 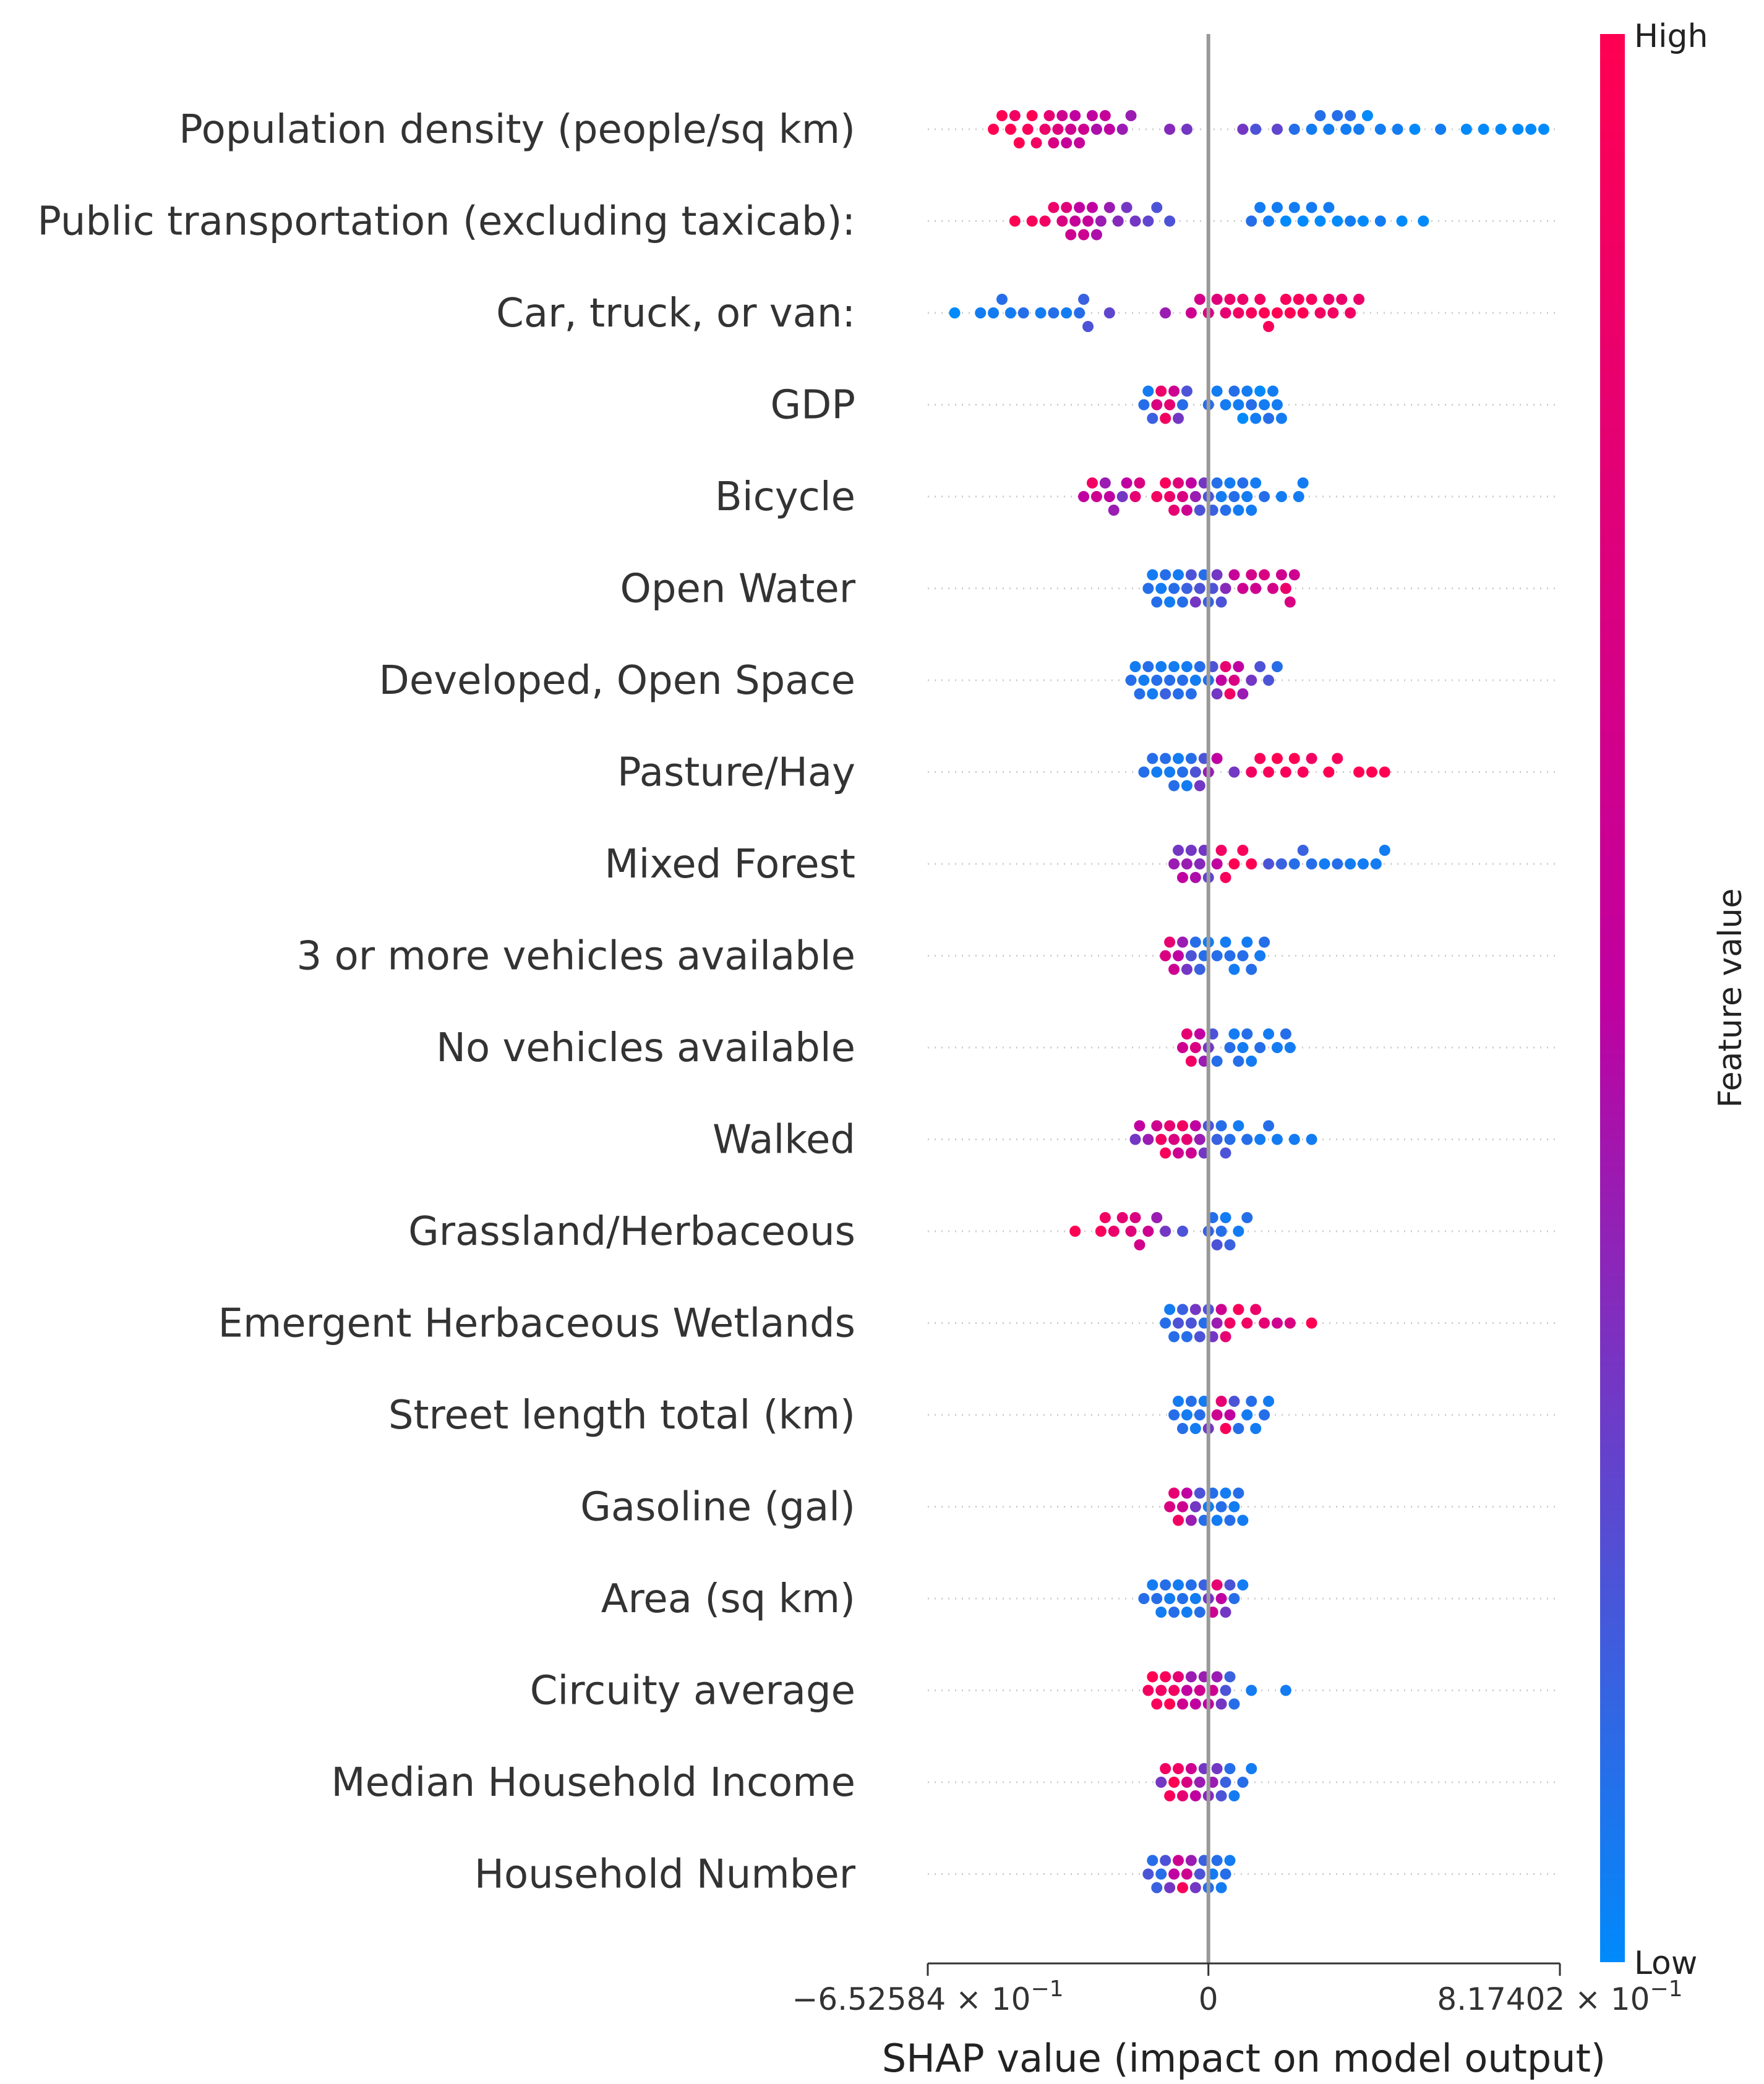 I want to click on feature-label: Bicycle, so click(x=785, y=497).